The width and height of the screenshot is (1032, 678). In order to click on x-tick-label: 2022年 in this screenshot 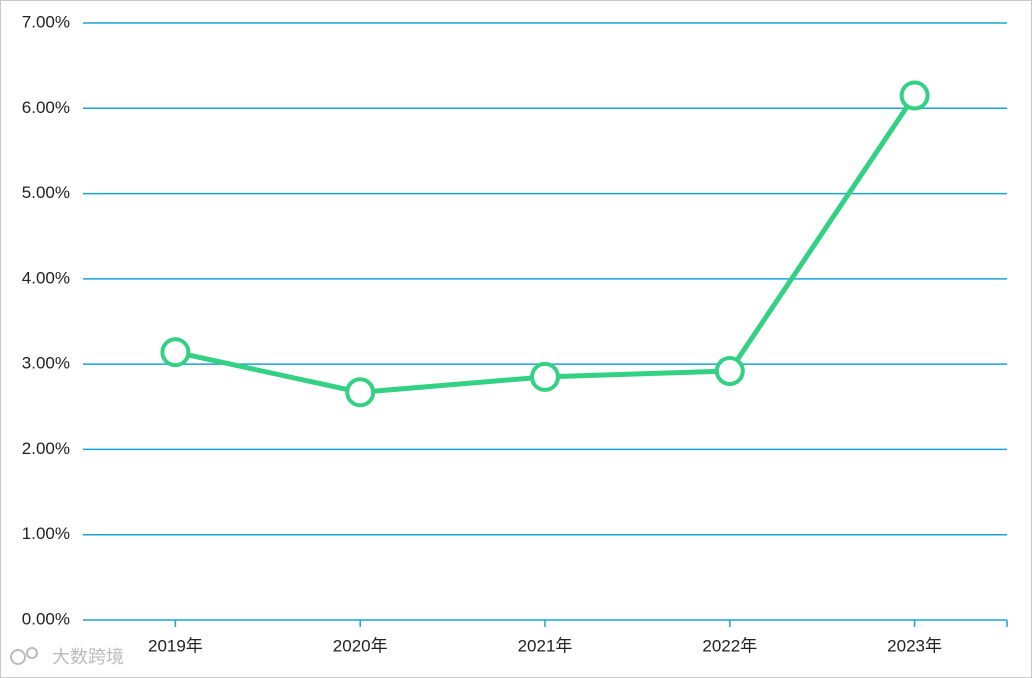, I will do `click(729, 645)`.